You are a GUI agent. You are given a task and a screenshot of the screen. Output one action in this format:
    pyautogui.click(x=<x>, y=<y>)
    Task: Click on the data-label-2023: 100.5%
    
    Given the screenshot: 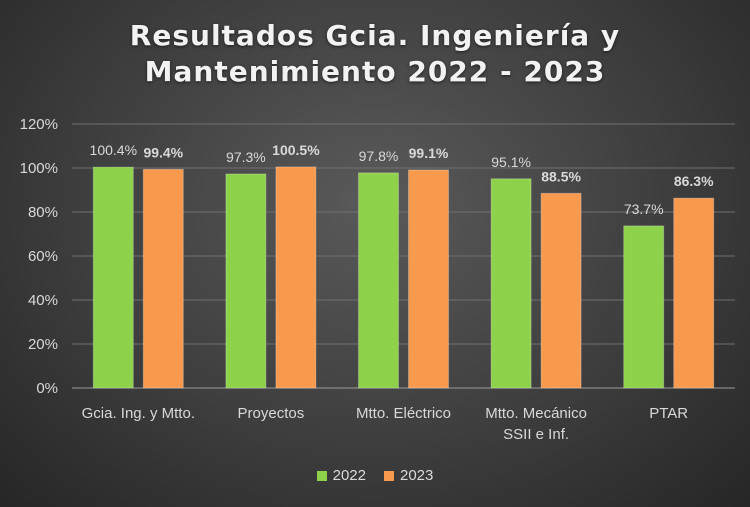 What is the action you would take?
    pyautogui.click(x=296, y=150)
    